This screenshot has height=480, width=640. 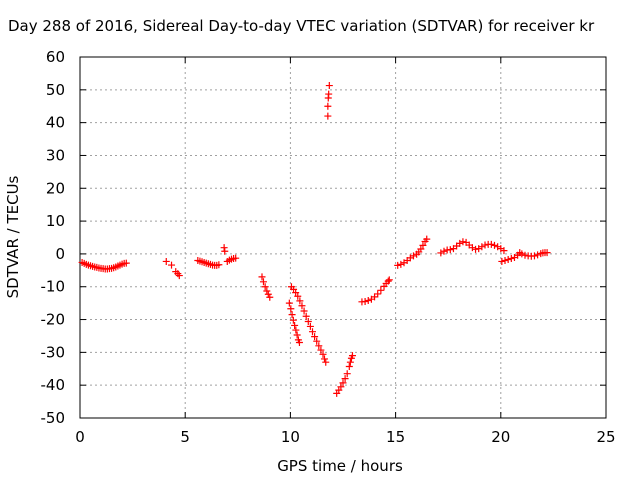 I want to click on x-tick-label: 0, so click(x=80, y=437).